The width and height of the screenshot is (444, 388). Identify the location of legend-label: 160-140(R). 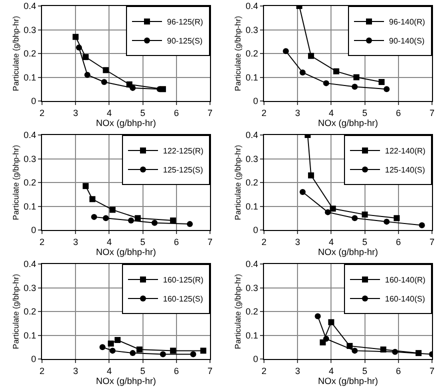
(405, 280).